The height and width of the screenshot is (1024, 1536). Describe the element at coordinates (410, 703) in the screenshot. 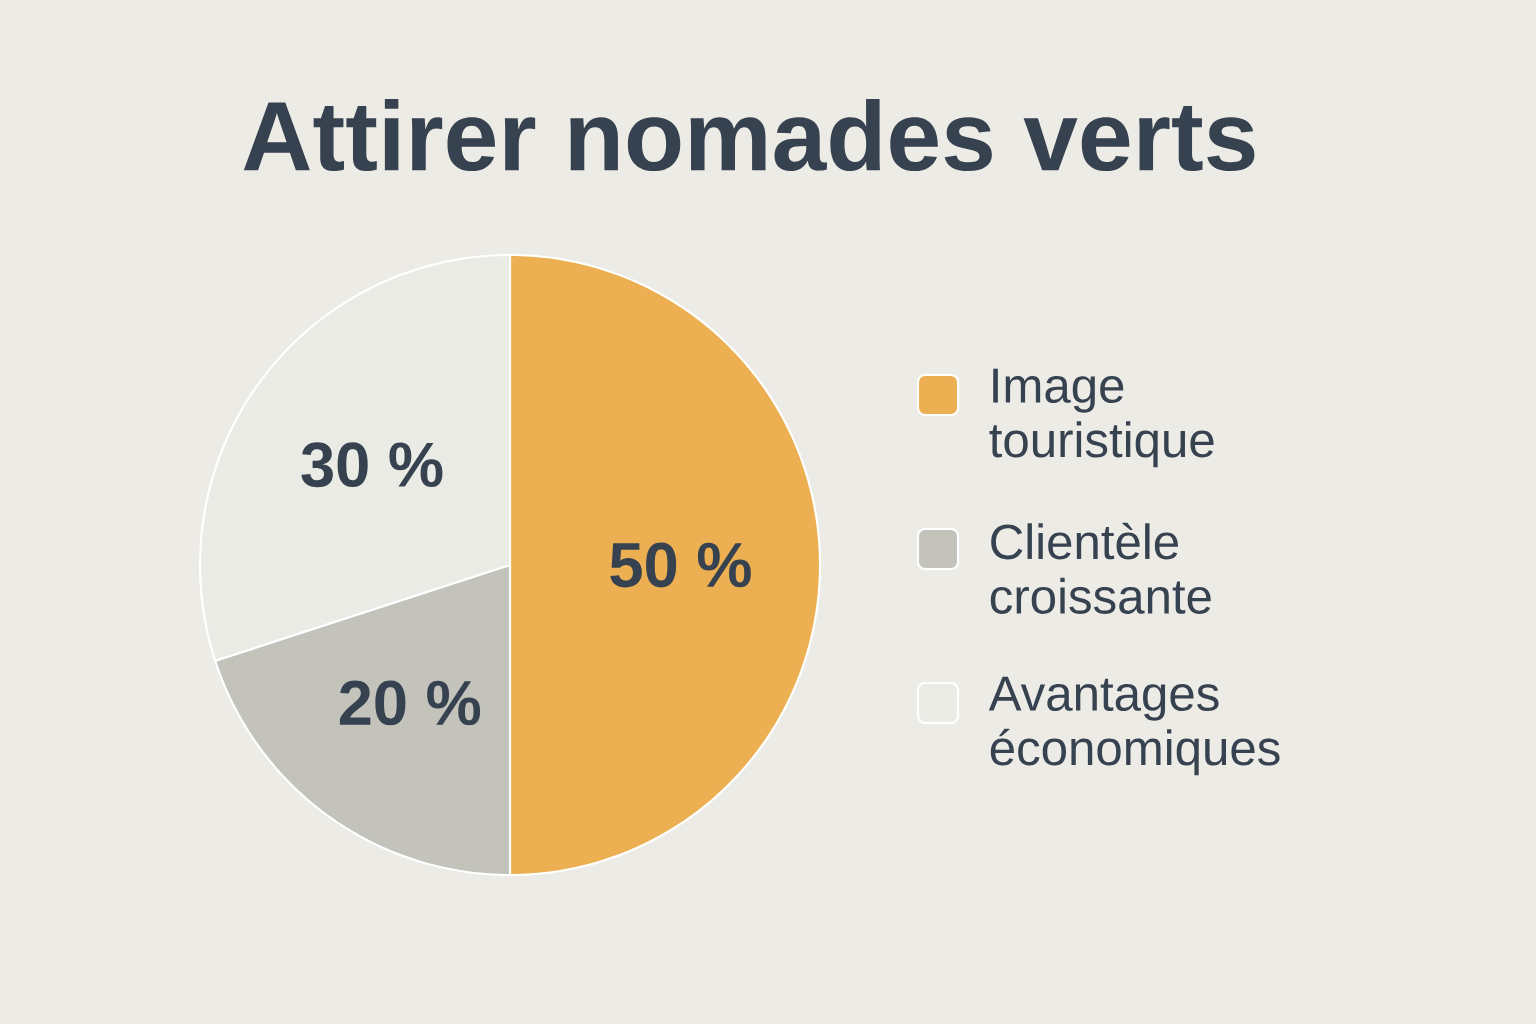

I see `data-label: 20 %` at that location.